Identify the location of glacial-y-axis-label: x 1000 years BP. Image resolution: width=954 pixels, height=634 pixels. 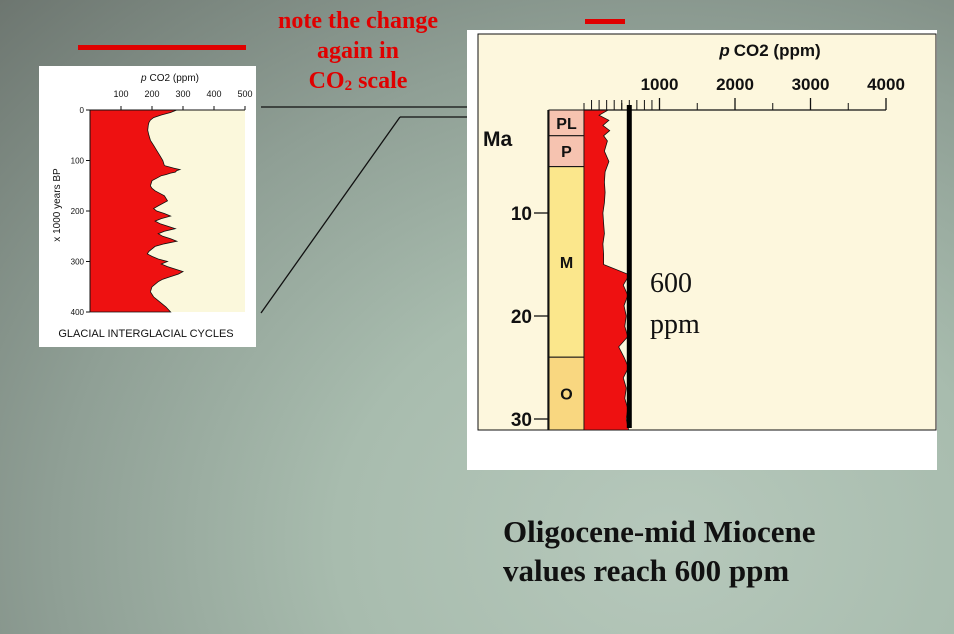
(57, 205).